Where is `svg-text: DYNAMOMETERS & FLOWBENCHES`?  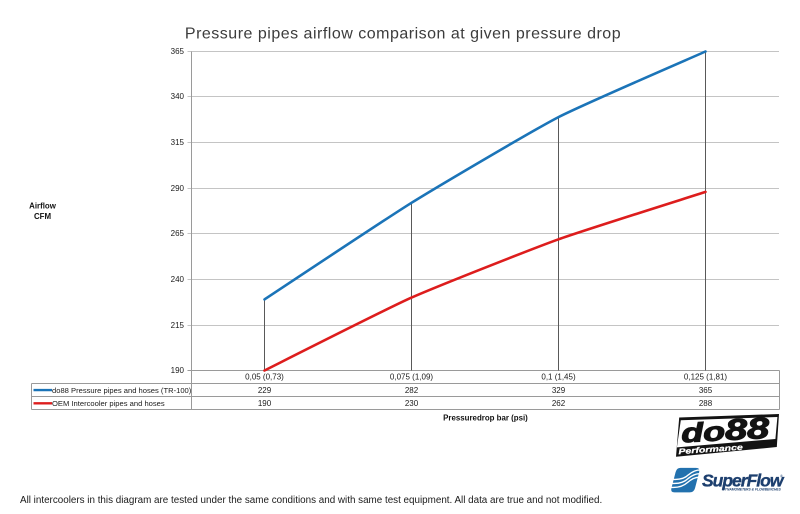 svg-text: DYNAMOMETERS & FLOWBENCHES is located at coordinates (751, 489).